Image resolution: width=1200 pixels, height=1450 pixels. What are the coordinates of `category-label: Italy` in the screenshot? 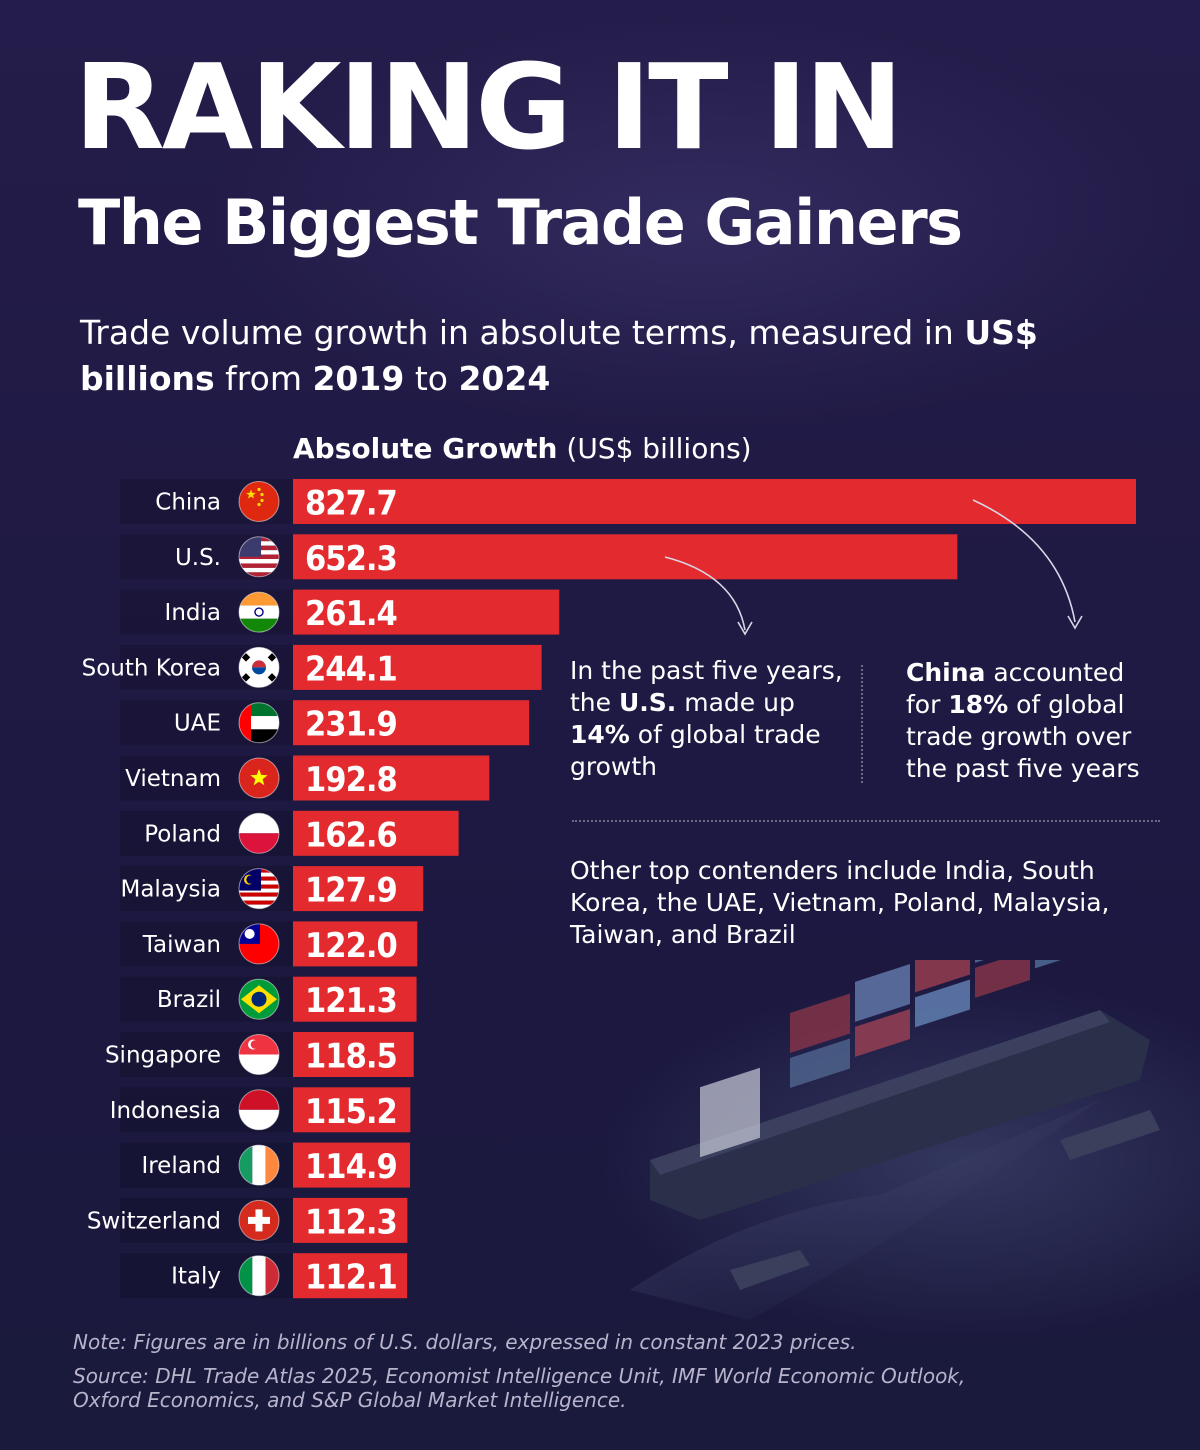 It's located at (196, 1277).